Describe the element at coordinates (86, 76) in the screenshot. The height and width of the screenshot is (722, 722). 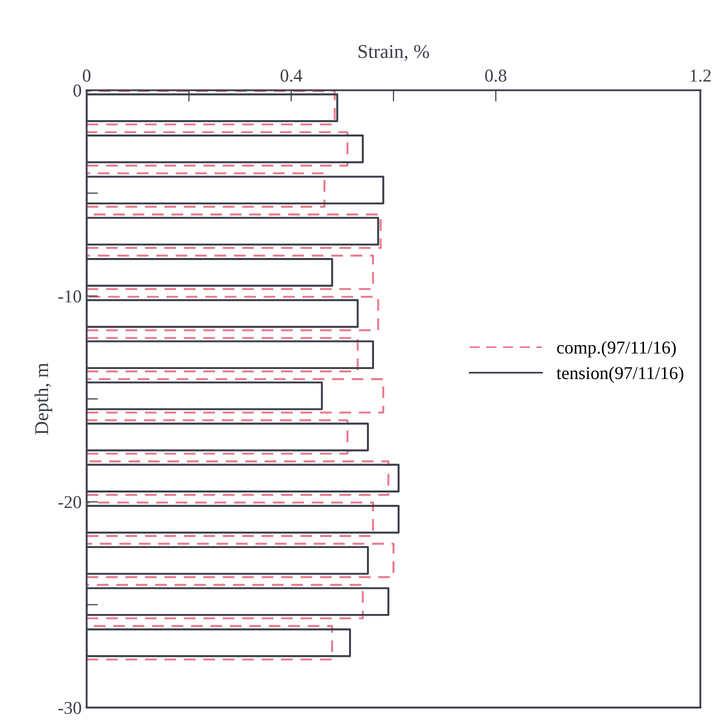
I see `x-tick-label: 0` at that location.